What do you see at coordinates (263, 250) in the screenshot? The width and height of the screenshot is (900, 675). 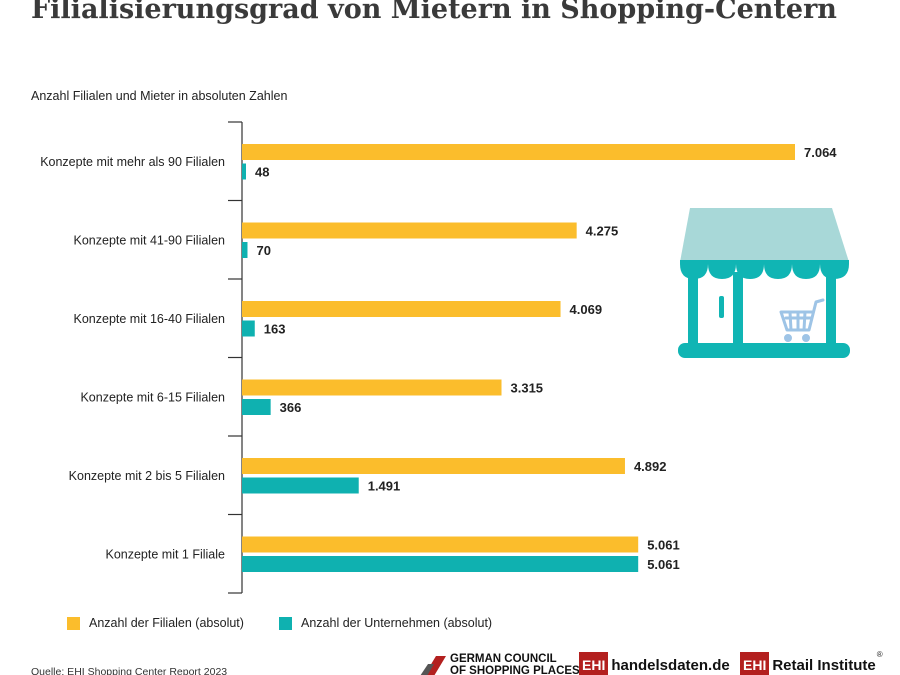 I see `value-label-unternehmen: 70` at bounding box center [263, 250].